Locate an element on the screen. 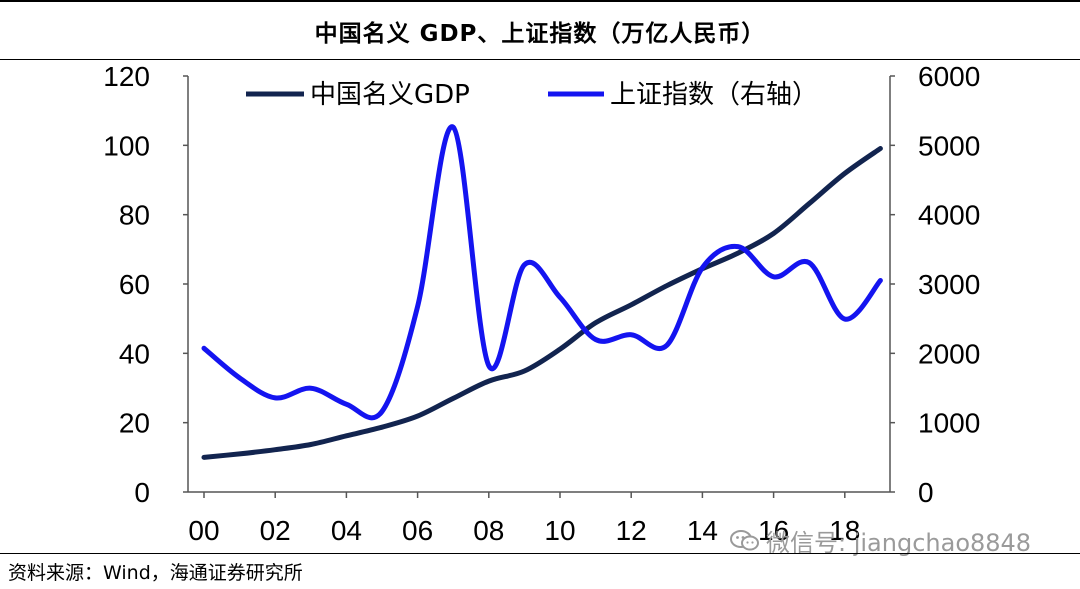 This screenshot has width=1080, height=589. watermark-text: 微信号: jiangchao8848 is located at coordinates (899, 543).